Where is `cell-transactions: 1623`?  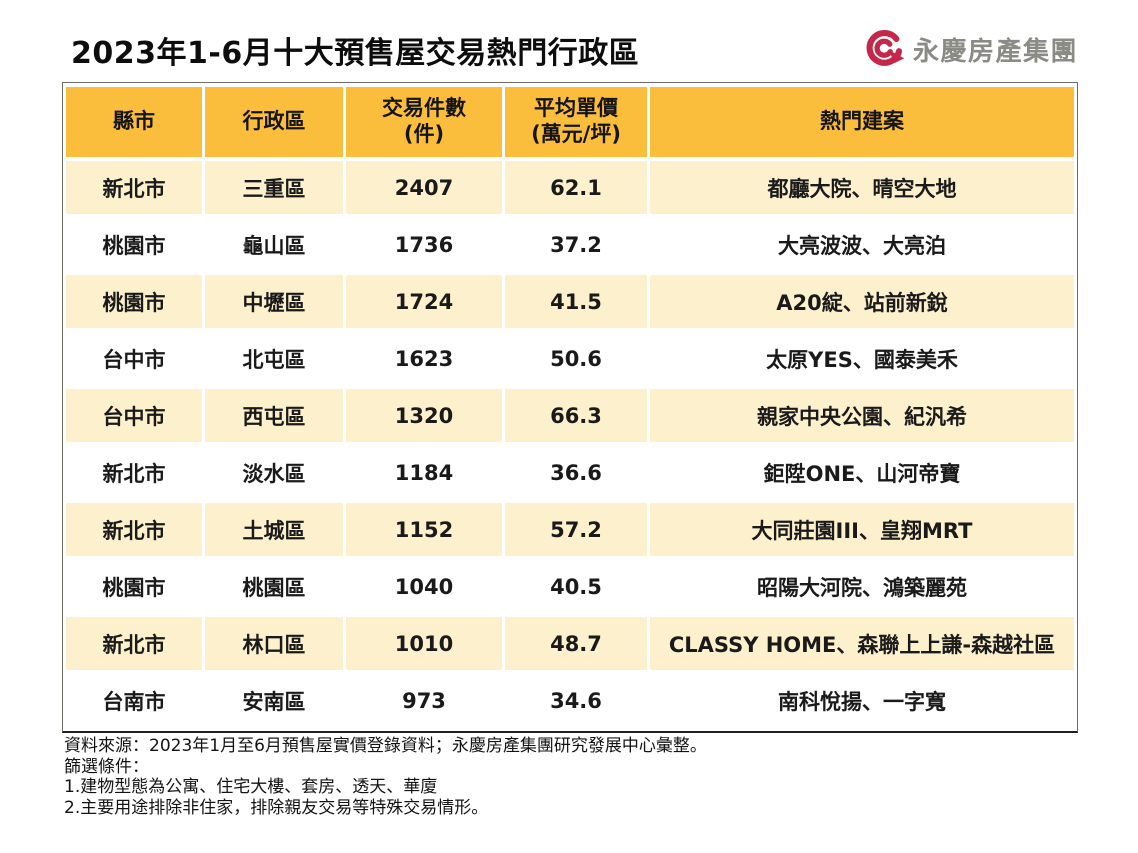 cell-transactions: 1623 is located at coordinates (424, 358).